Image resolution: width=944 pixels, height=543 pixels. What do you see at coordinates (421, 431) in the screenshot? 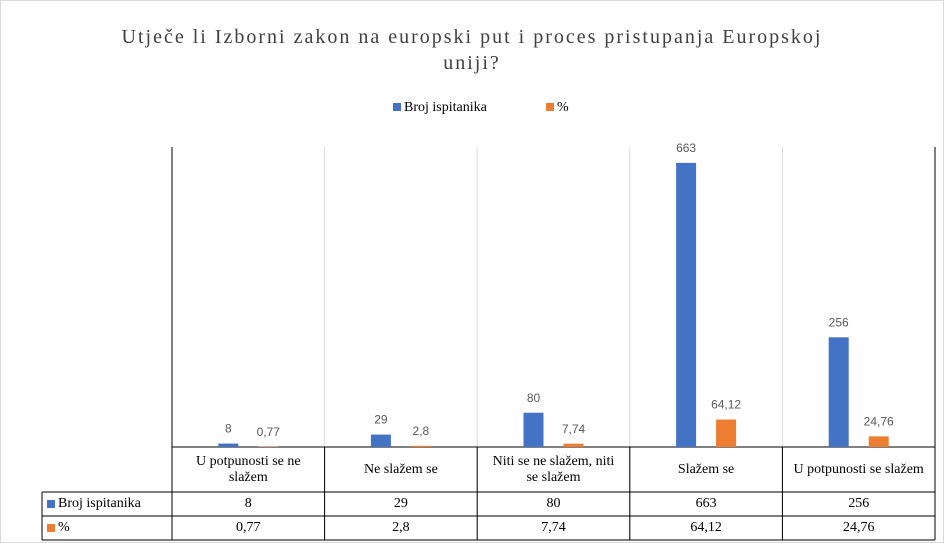
I see `data-label: 2,8` at bounding box center [421, 431].